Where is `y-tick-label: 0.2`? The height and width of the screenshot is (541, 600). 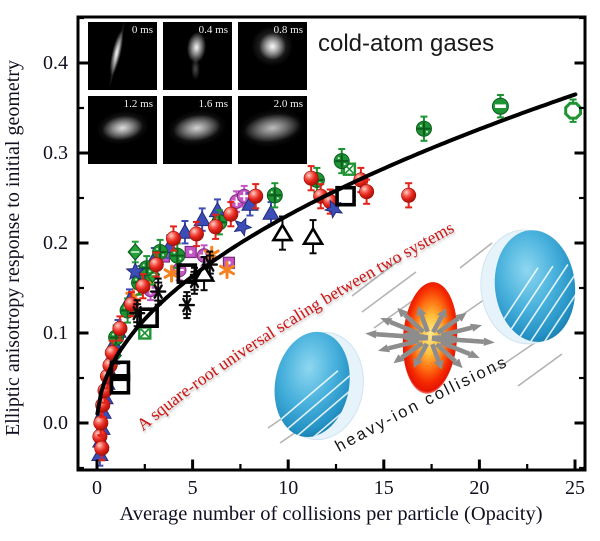
y-tick-label: 0.2 is located at coordinates (55, 243).